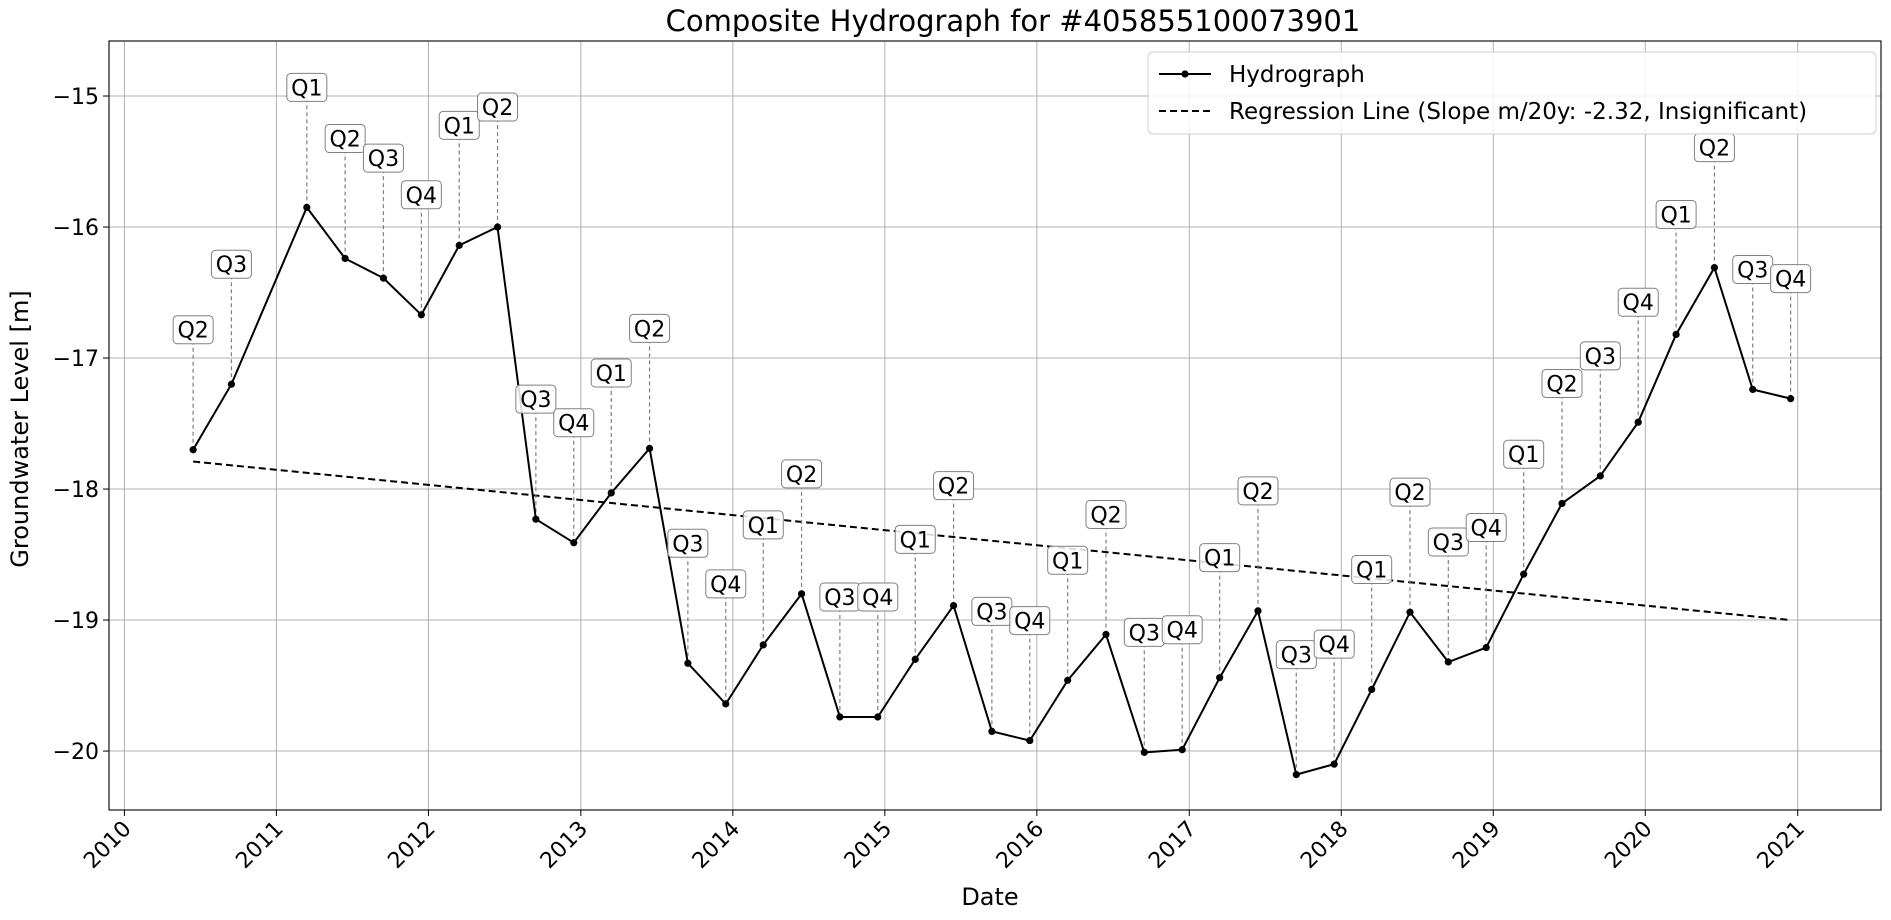  Describe the element at coordinates (76, 490) in the screenshot. I see `y-tick-label: −18` at that location.